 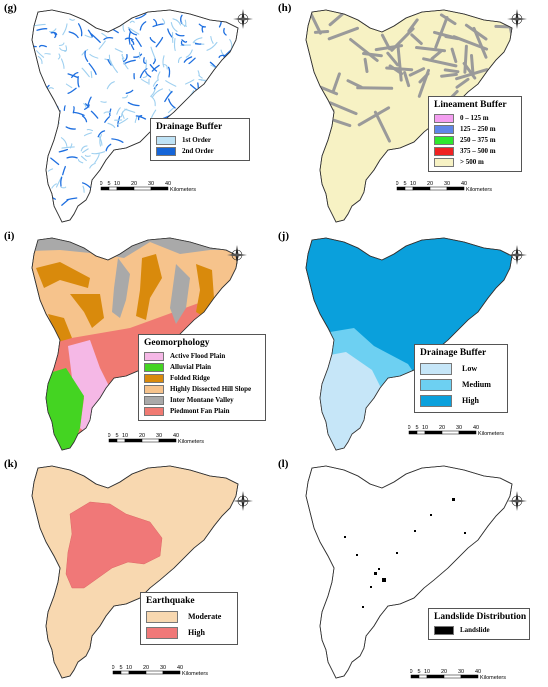 I want to click on legend-item-label: 250 – 375 m, so click(x=478, y=140).